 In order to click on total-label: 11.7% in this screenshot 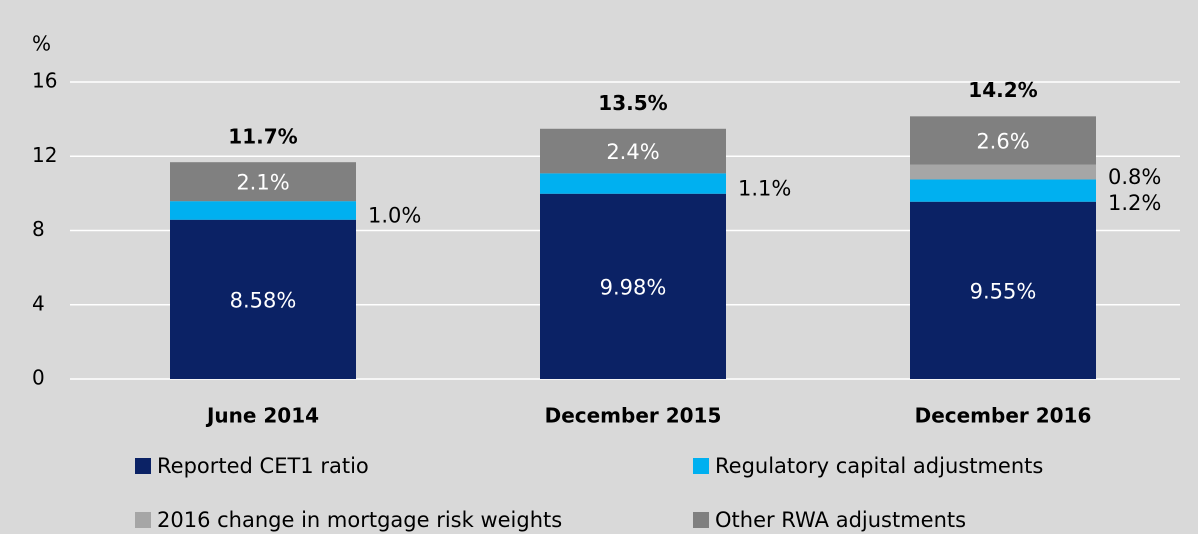, I will do `click(262, 136)`.